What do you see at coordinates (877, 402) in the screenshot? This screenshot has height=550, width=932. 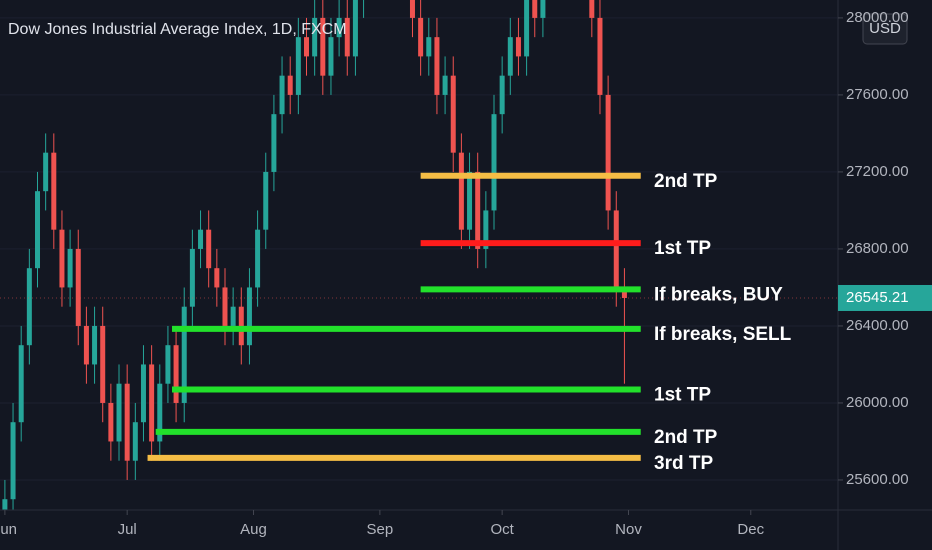 I see `y-tick-label: 26000.00` at bounding box center [877, 402].